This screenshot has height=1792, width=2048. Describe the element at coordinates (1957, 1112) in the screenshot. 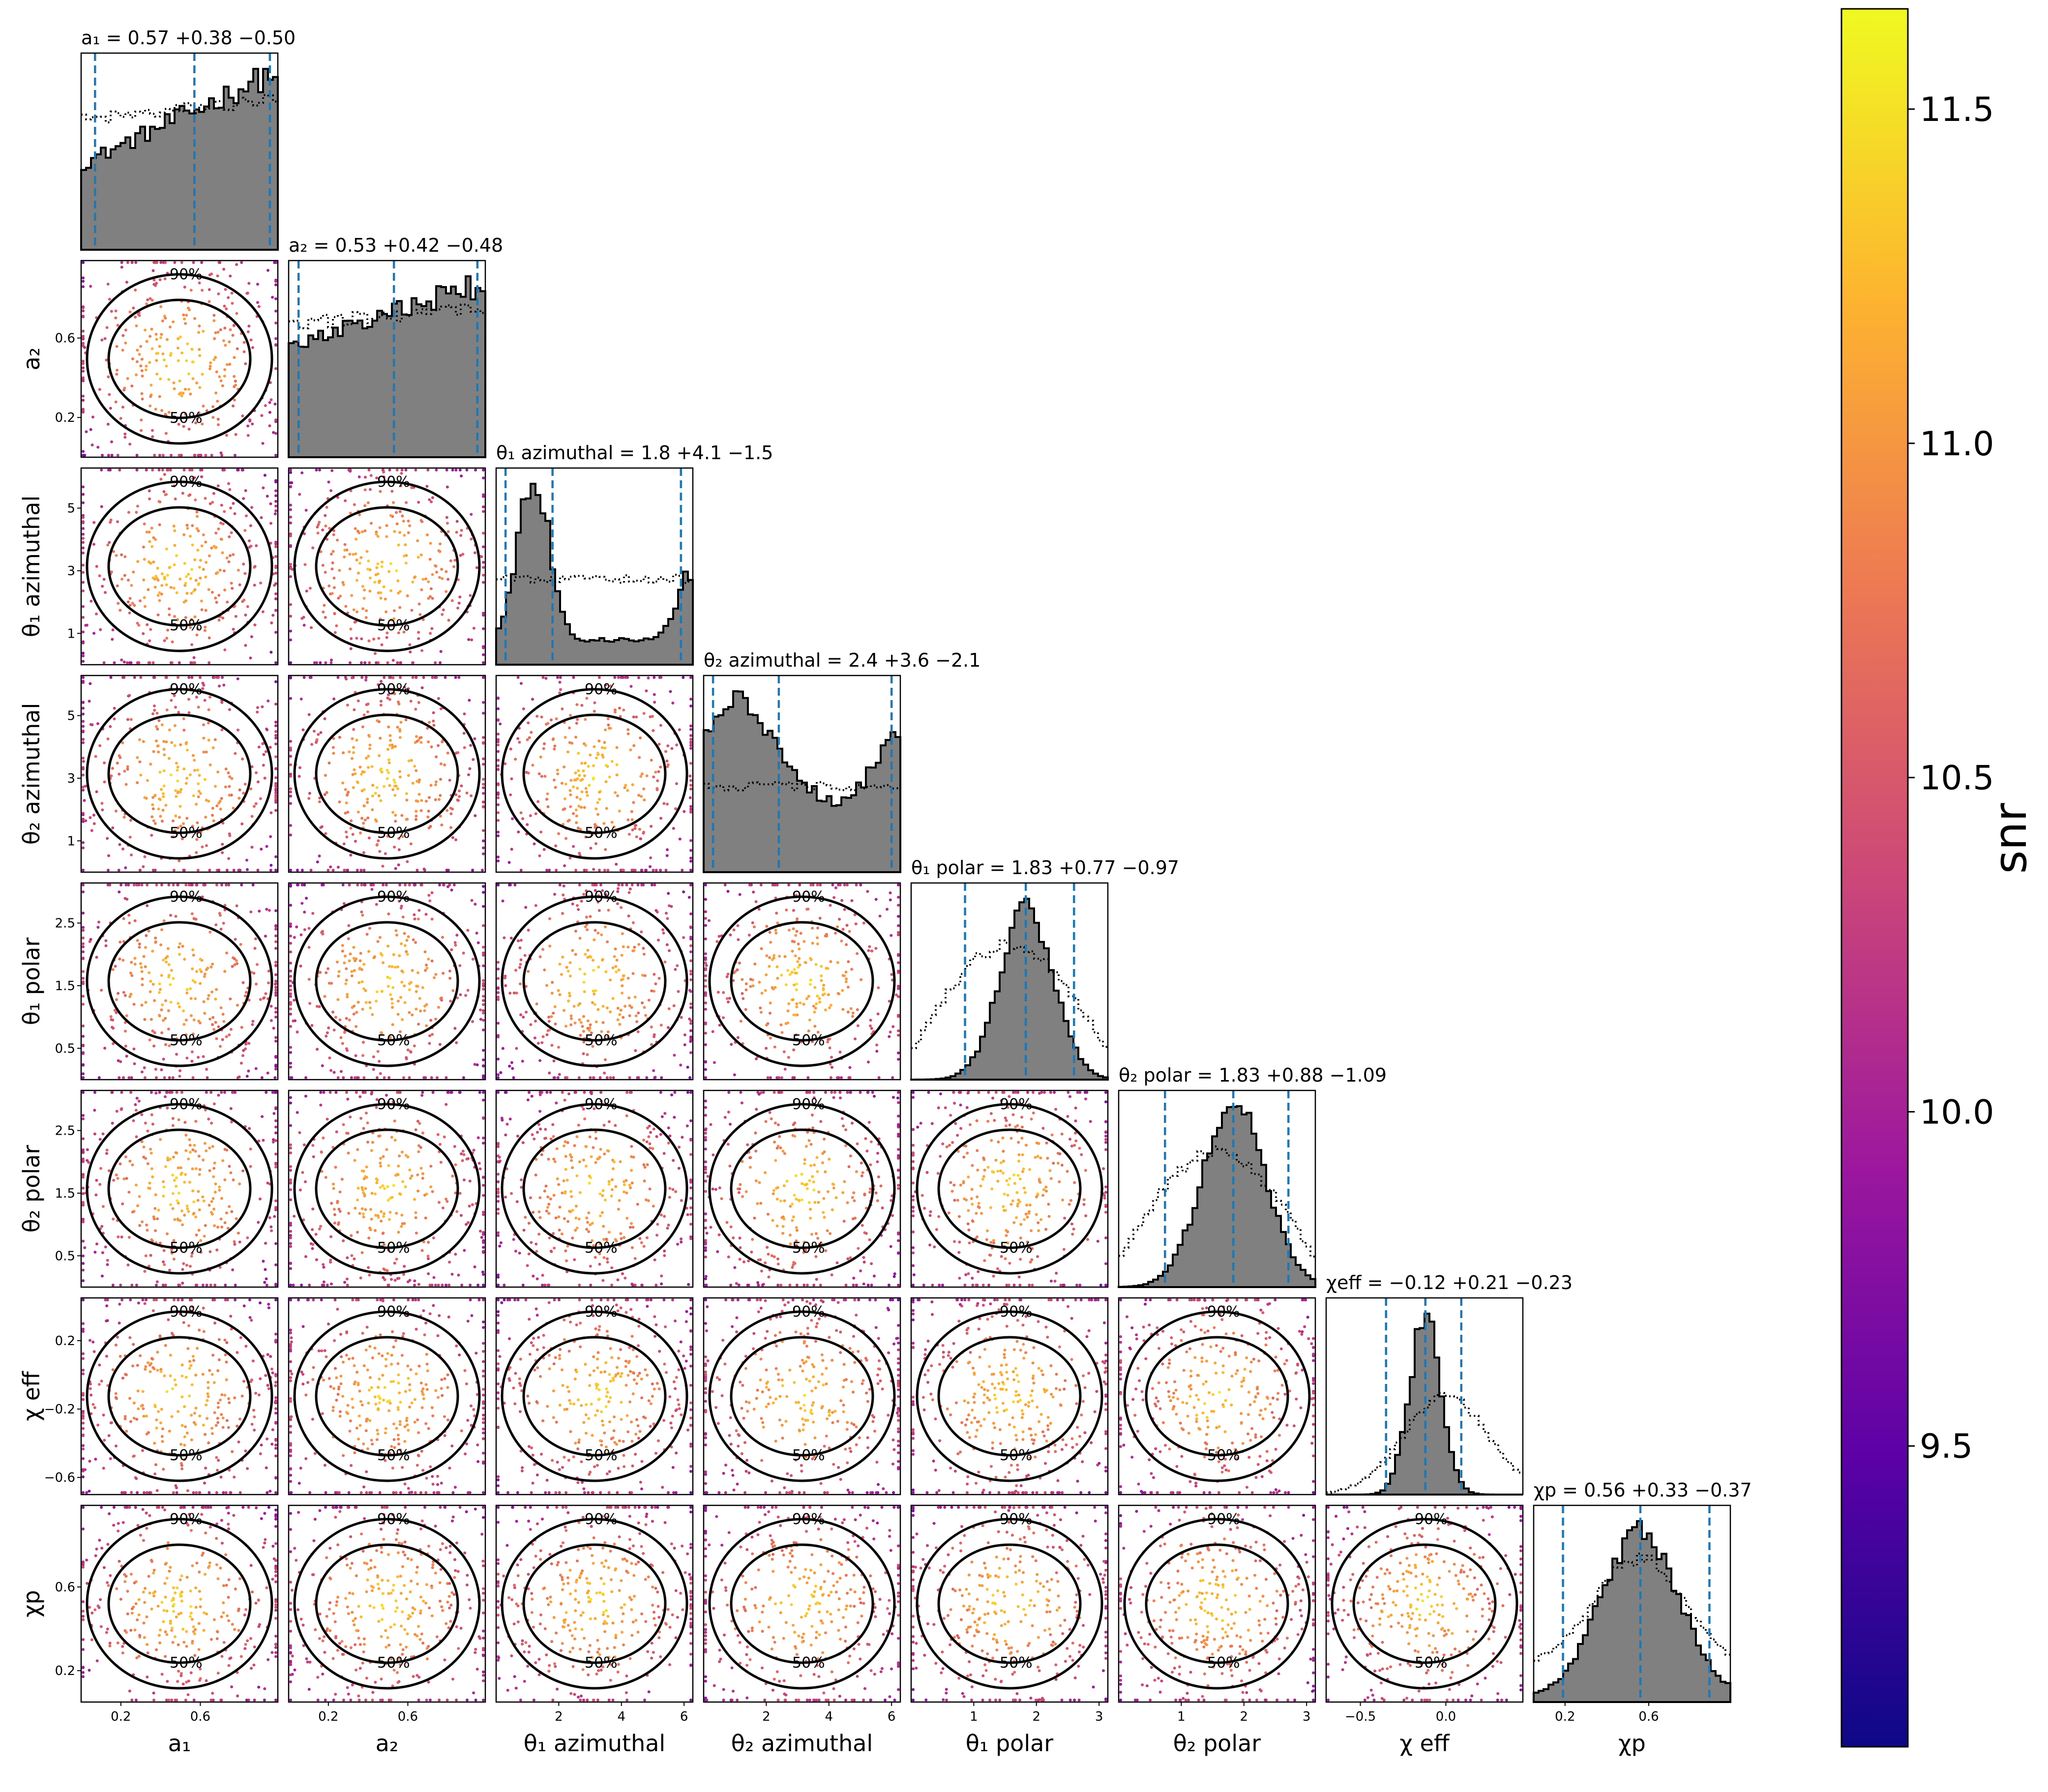

I see `colorbar-tick-label: 10.0` at that location.